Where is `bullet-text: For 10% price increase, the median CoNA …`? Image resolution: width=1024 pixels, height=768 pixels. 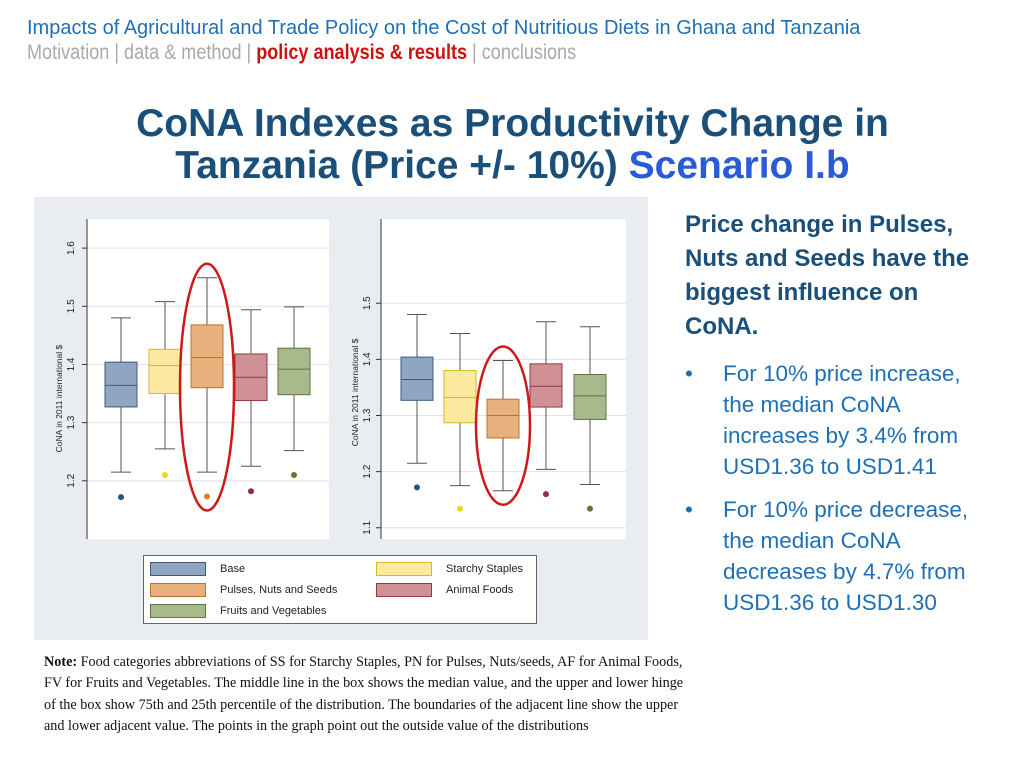 bullet-text: For 10% price increase, the median CoNA … is located at coordinates (842, 420).